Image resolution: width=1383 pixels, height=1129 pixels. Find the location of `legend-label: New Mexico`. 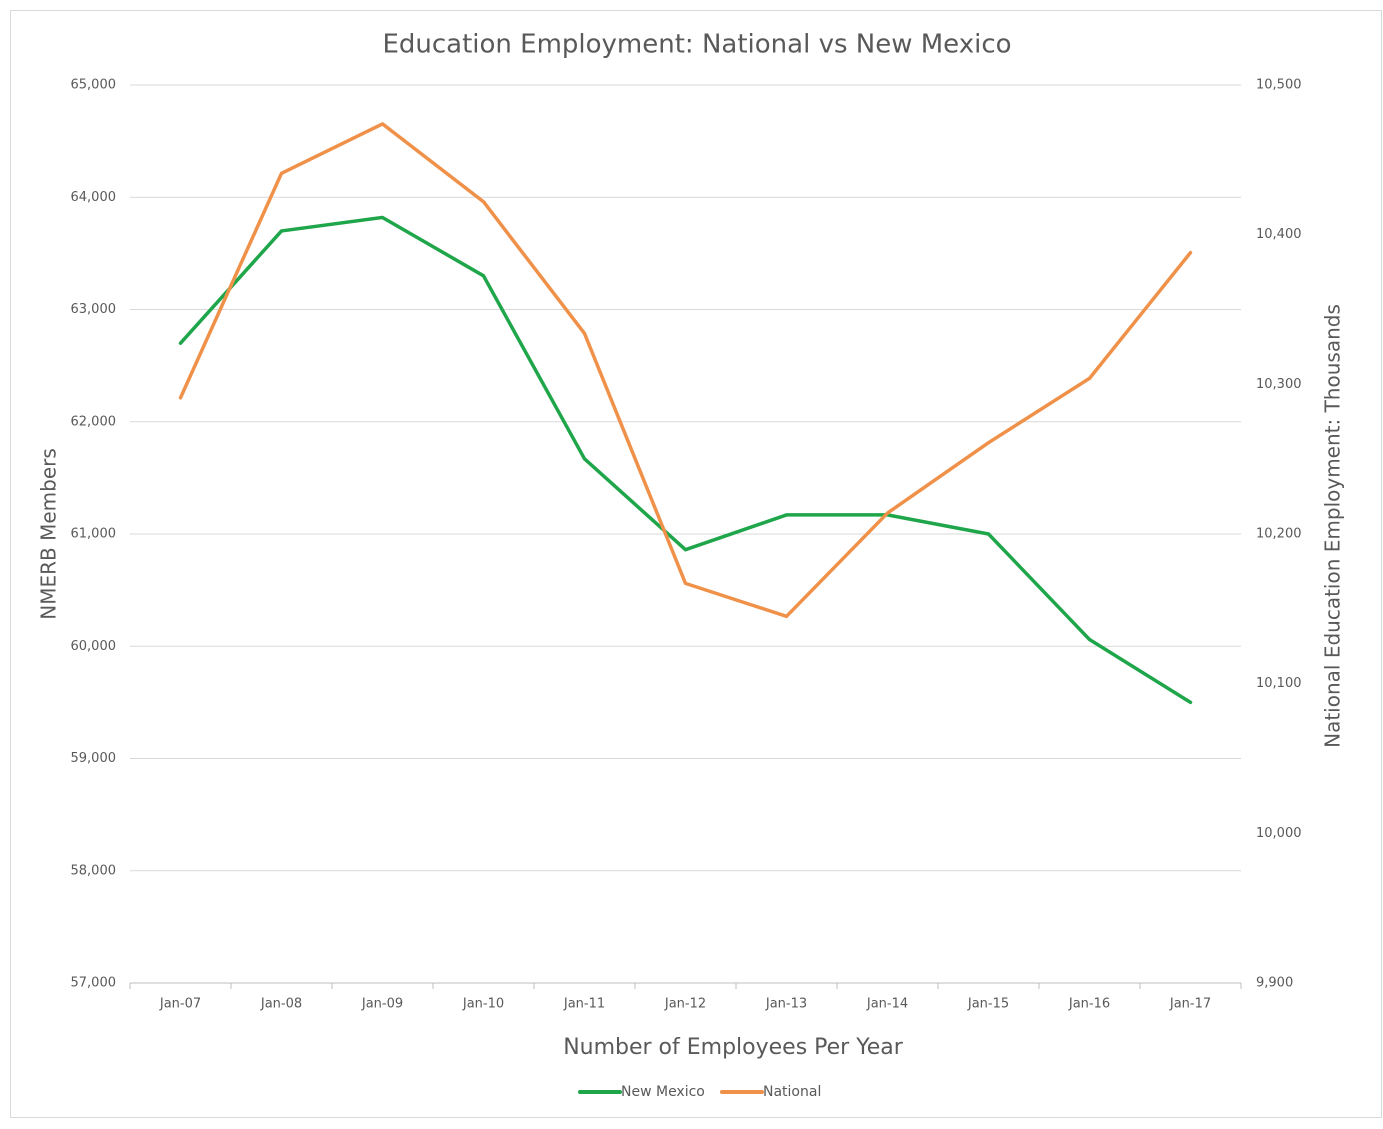

legend-label: New Mexico is located at coordinates (663, 1092).